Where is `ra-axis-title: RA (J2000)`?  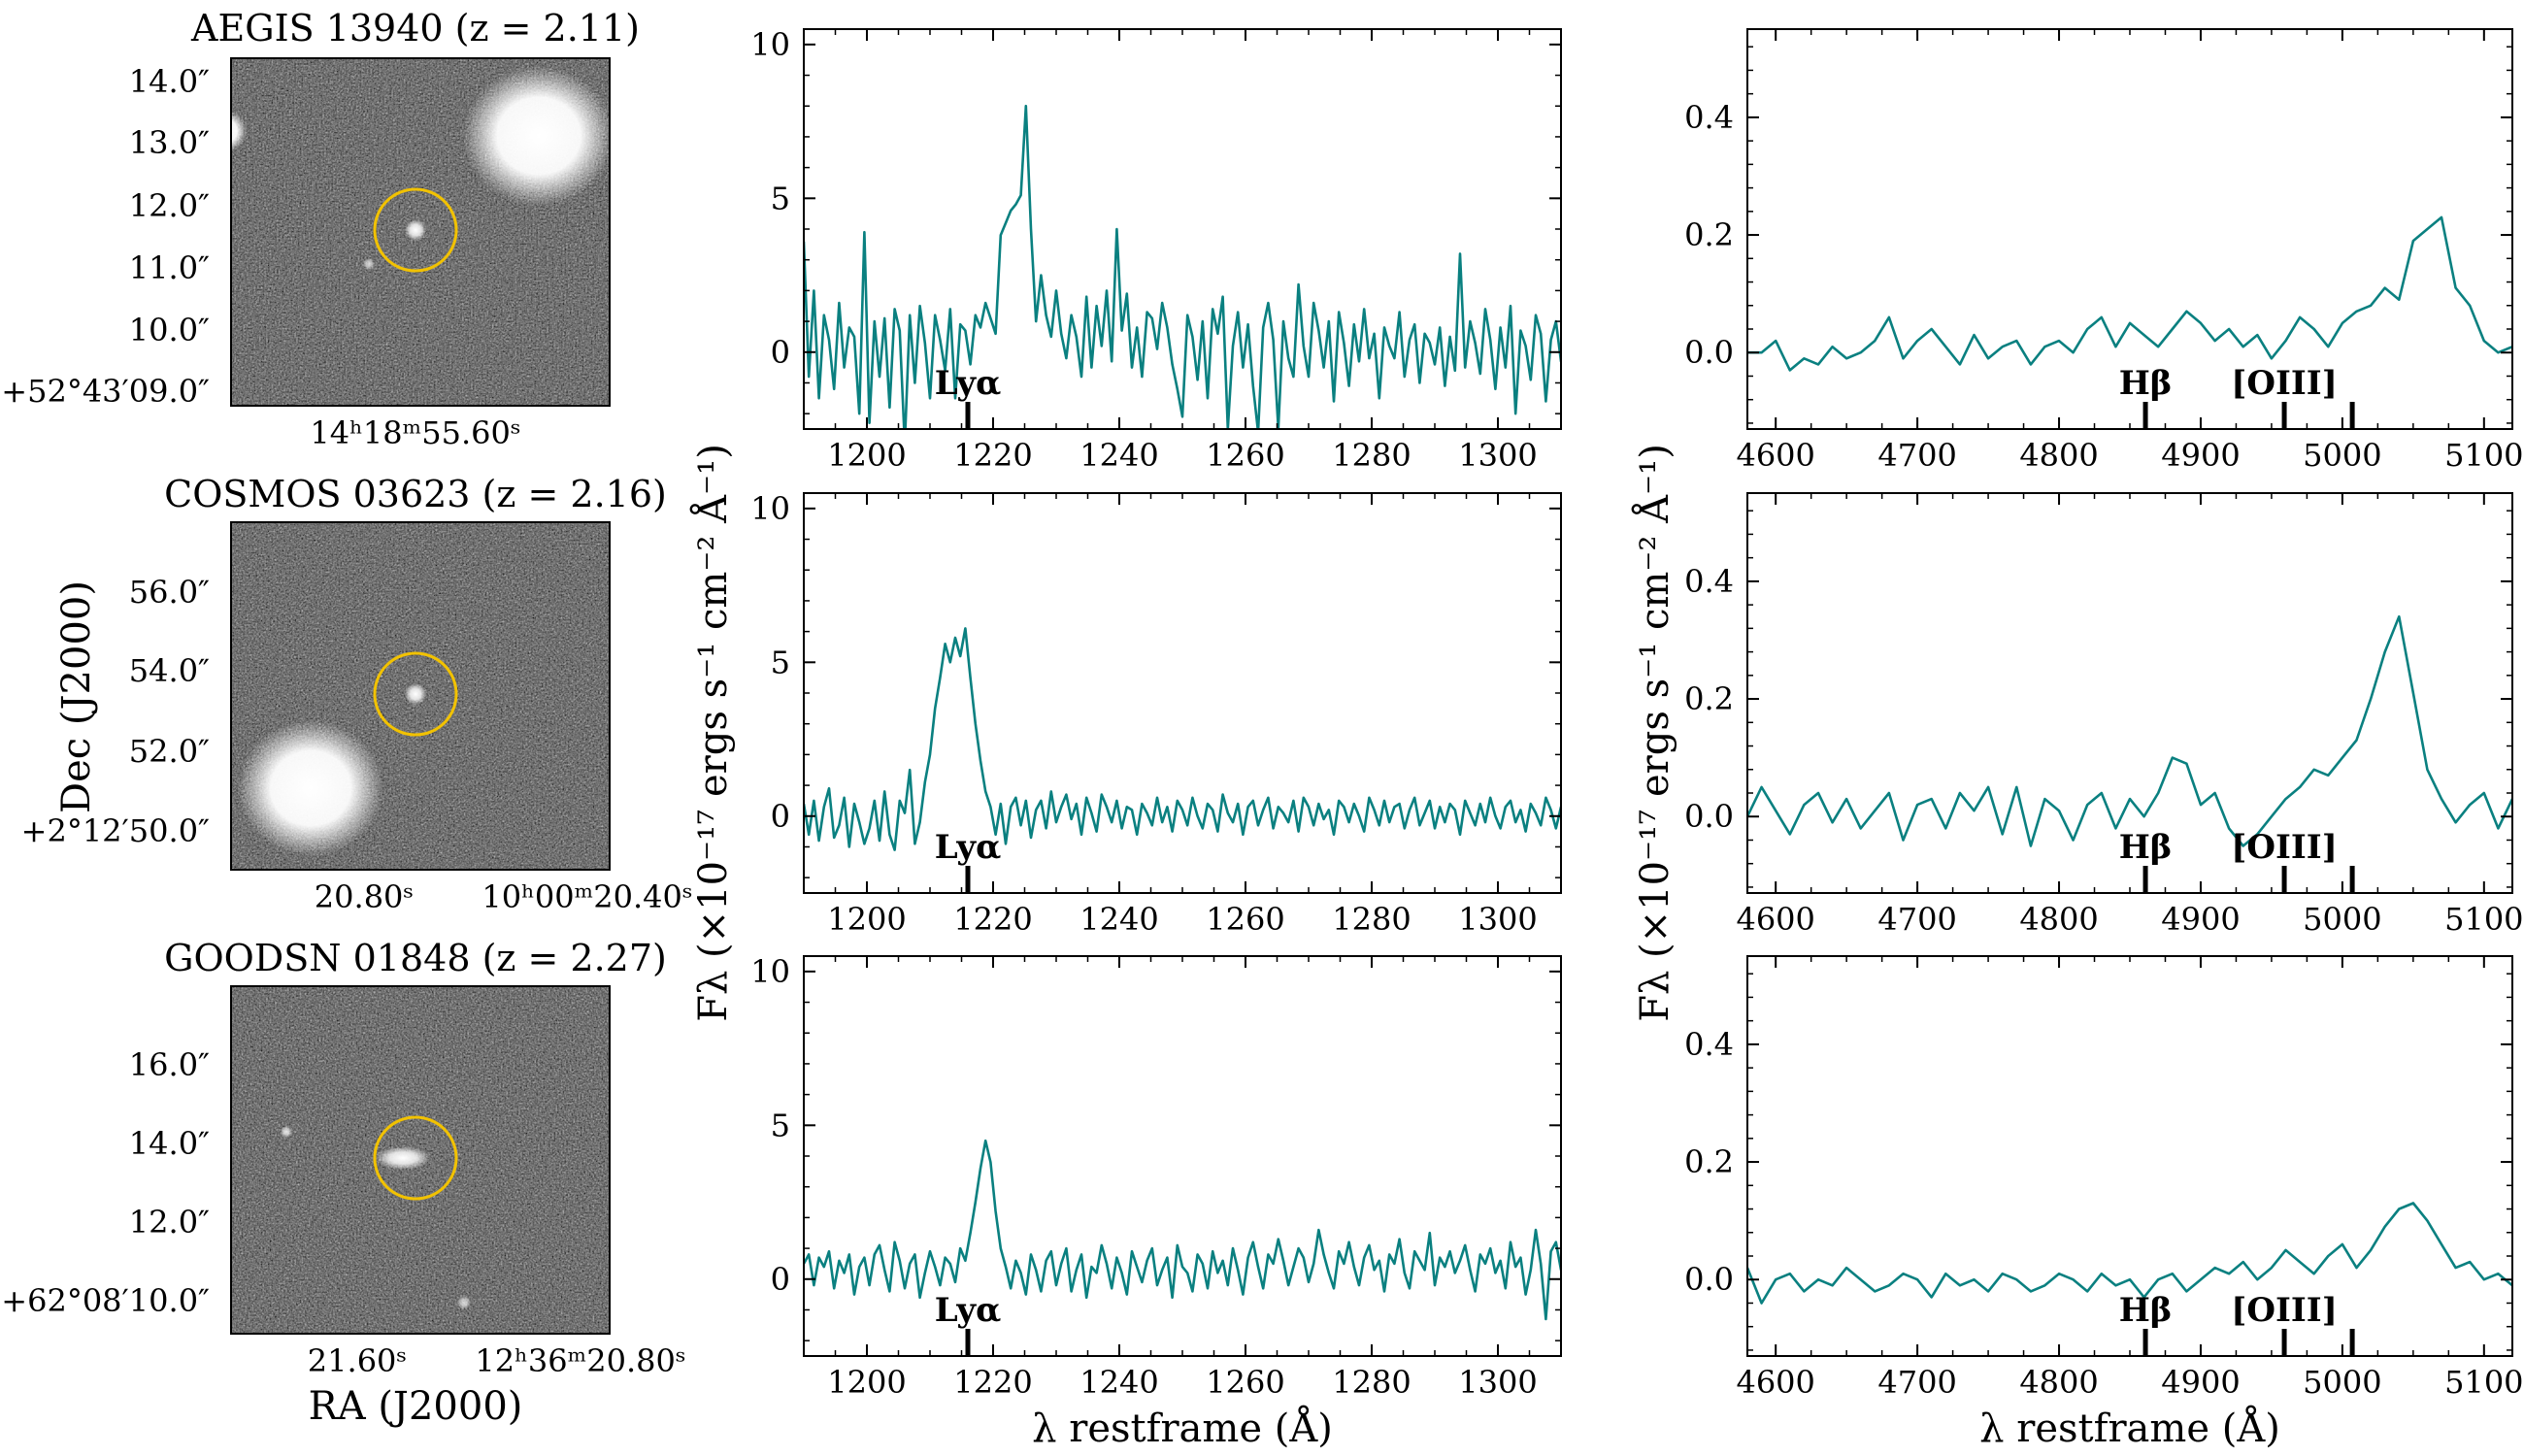 ra-axis-title: RA (J2000) is located at coordinates (416, 1406).